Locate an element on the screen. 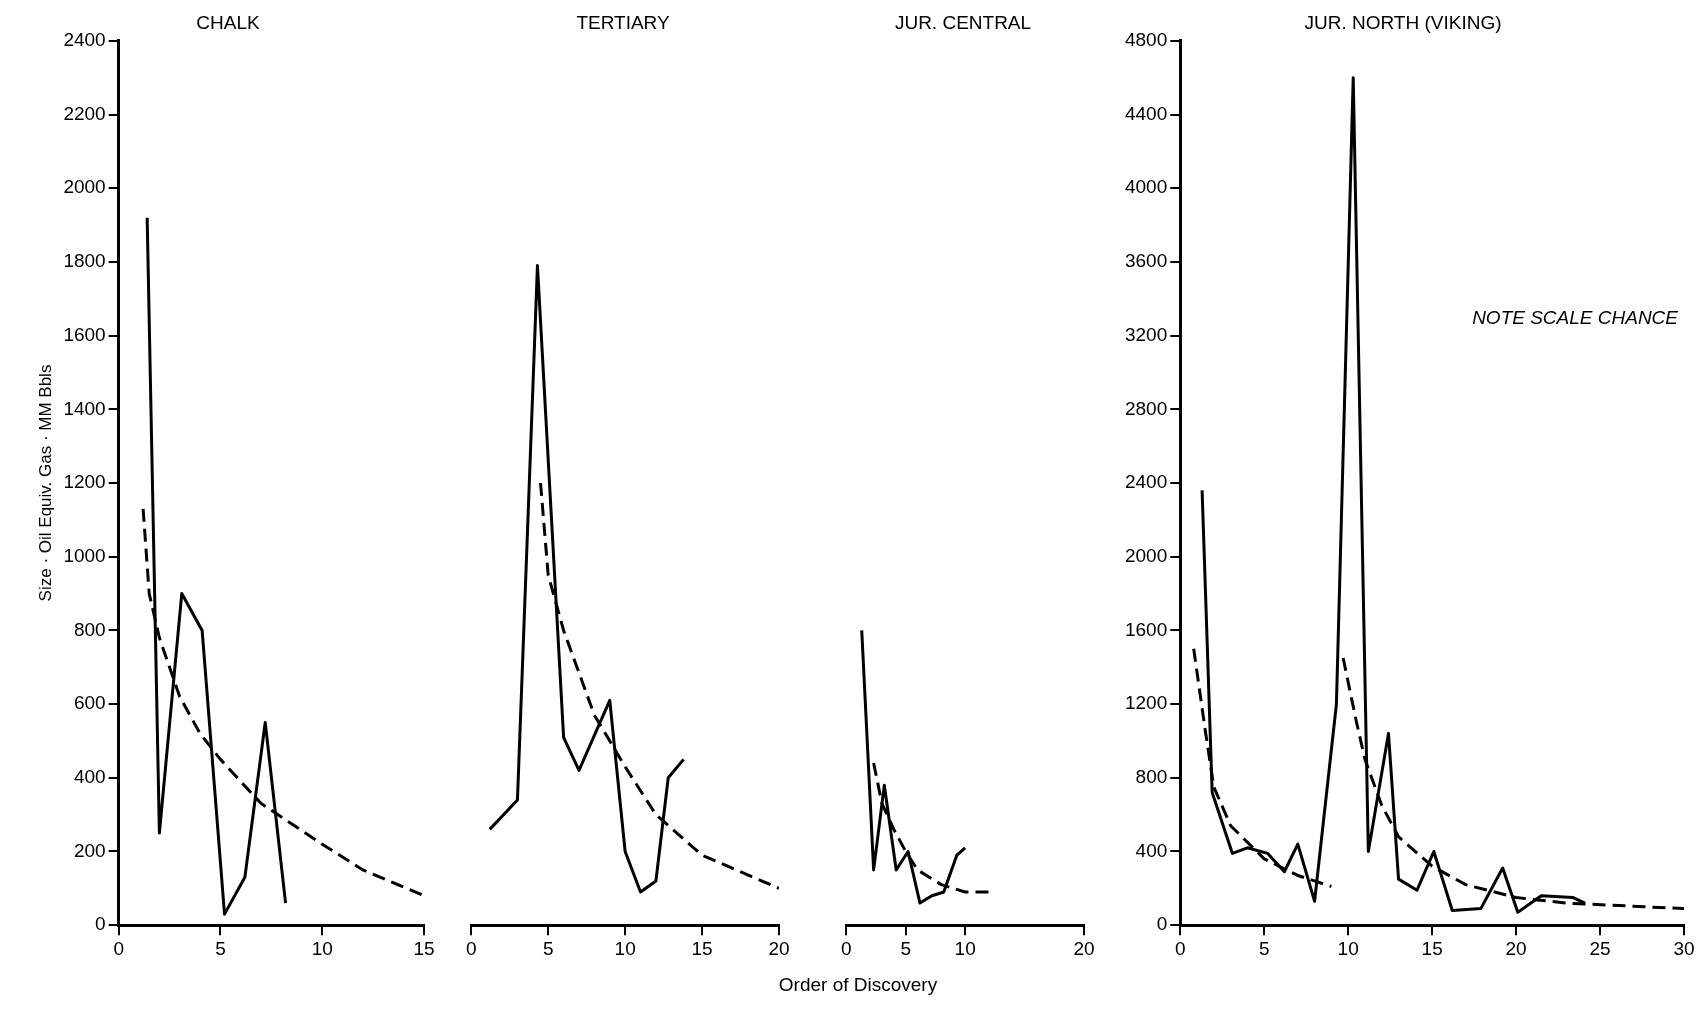  y-tick-label: 4000 is located at coordinates (1146, 187).